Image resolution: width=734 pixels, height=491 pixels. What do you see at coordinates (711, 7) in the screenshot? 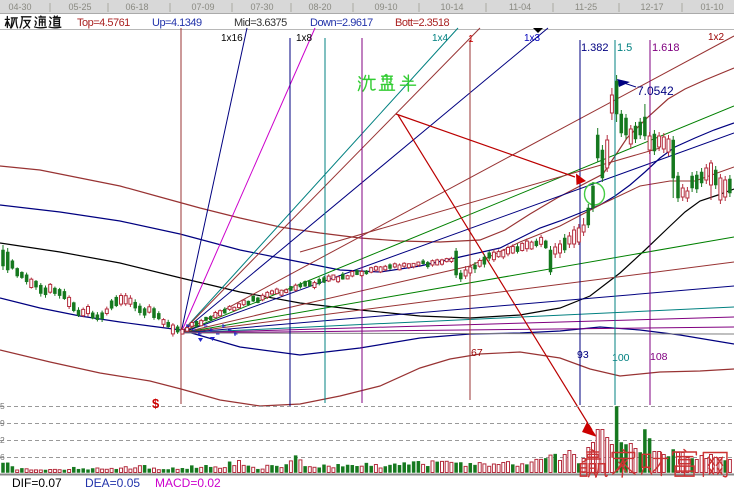
I see `svg-text: 01-10` at bounding box center [711, 7].